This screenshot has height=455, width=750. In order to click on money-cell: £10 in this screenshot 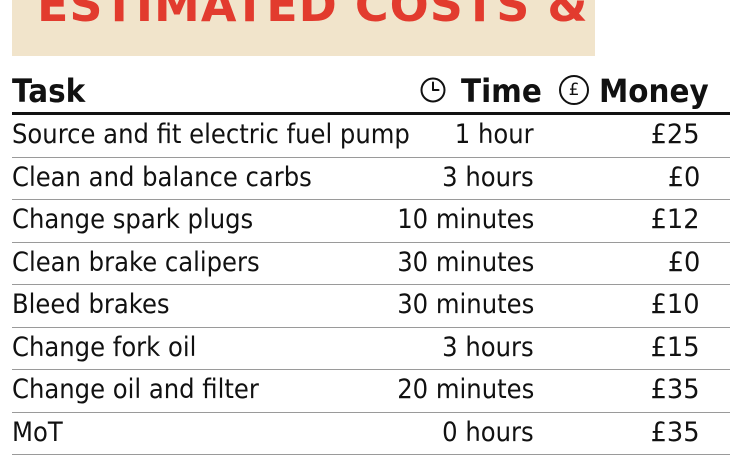, I will do `click(675, 305)`.